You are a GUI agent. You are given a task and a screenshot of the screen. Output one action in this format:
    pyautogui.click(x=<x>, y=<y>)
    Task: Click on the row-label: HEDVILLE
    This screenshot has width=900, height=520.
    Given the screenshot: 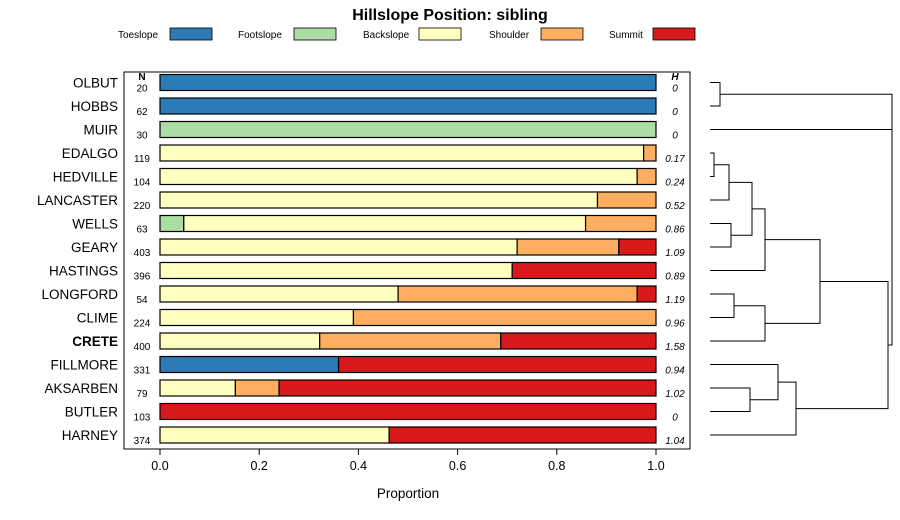 What is the action you would take?
    pyautogui.click(x=85, y=177)
    